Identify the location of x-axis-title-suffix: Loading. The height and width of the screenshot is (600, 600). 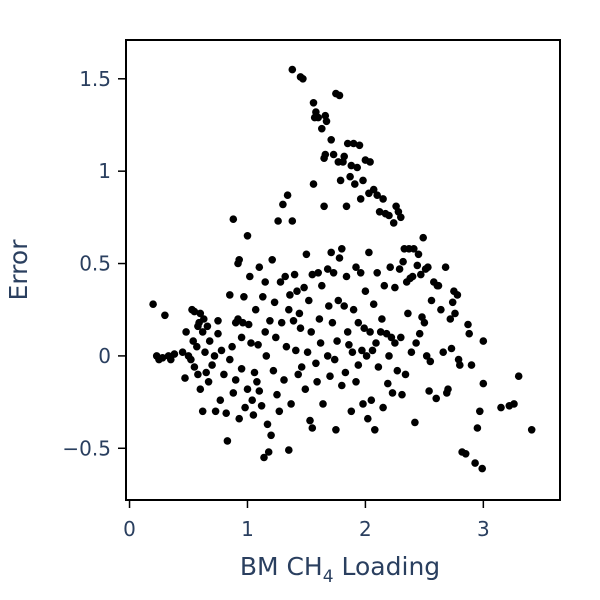
(387, 566).